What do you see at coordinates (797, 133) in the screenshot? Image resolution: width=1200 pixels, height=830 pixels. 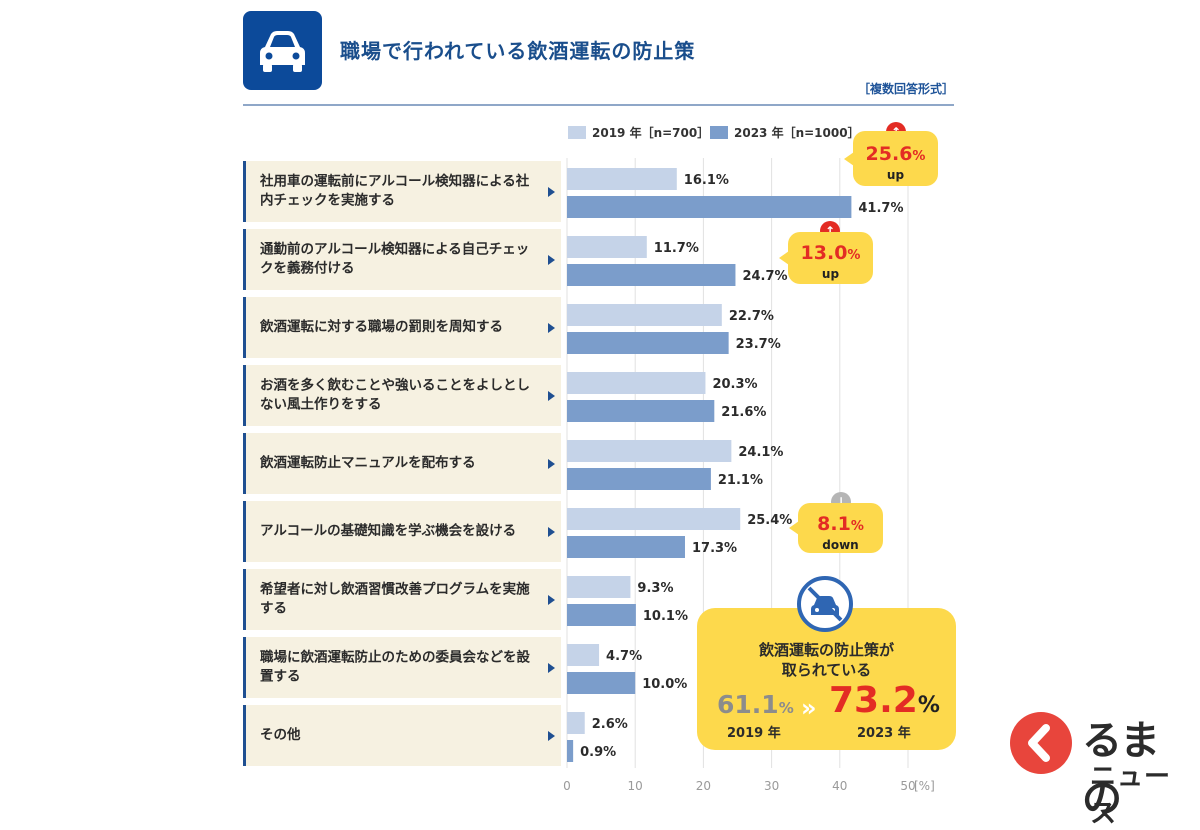 I see `legend-label-2023: 2023 年［n=1000］` at bounding box center [797, 133].